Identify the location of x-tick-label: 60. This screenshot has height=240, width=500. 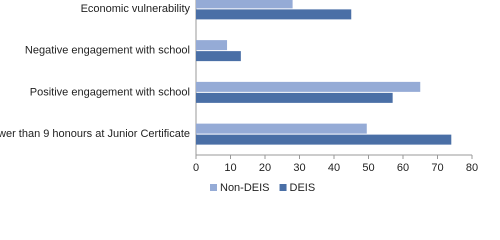
(403, 168).